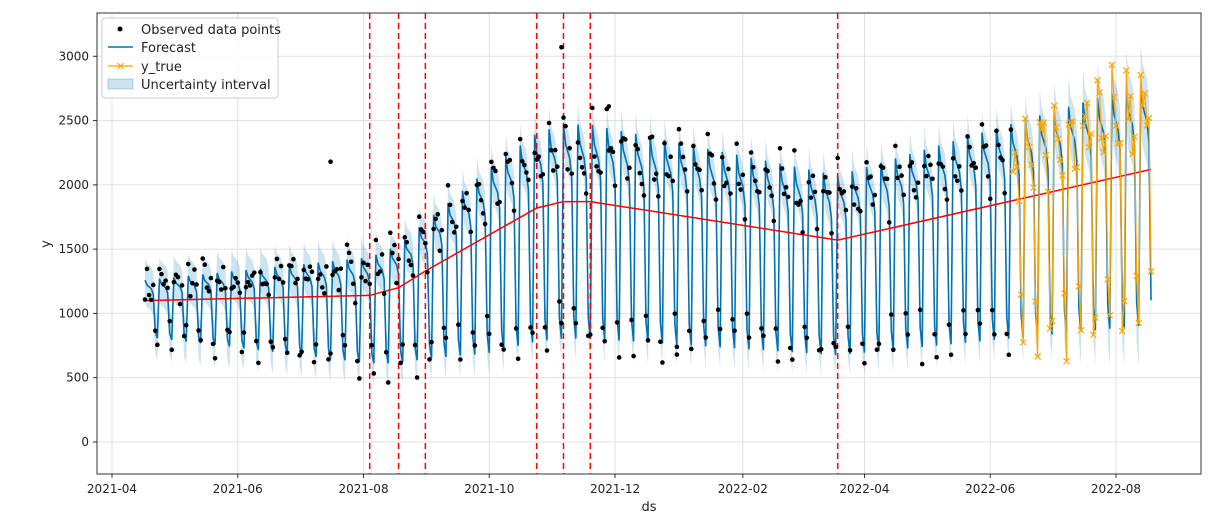  What do you see at coordinates (46, 244) in the screenshot?
I see `y-axis-label: y` at bounding box center [46, 244].